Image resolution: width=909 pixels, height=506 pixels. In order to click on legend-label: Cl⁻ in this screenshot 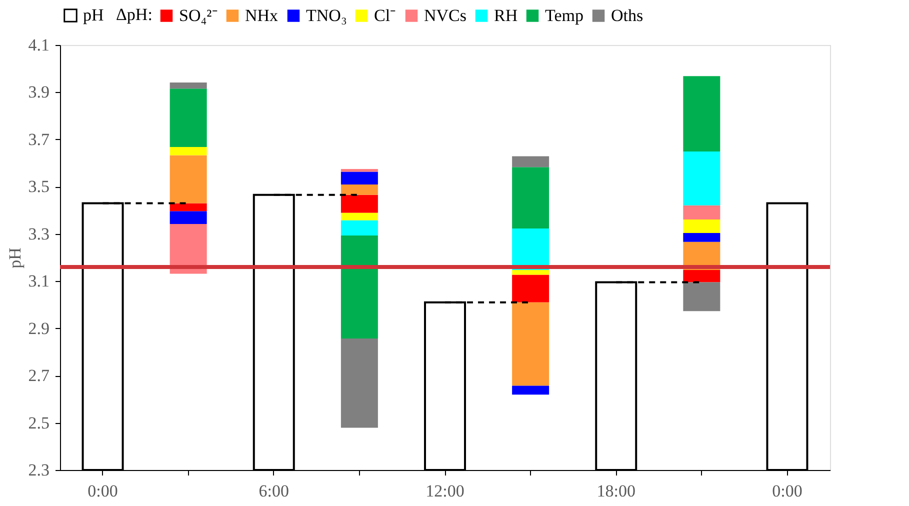, I will do `click(385, 15)`.